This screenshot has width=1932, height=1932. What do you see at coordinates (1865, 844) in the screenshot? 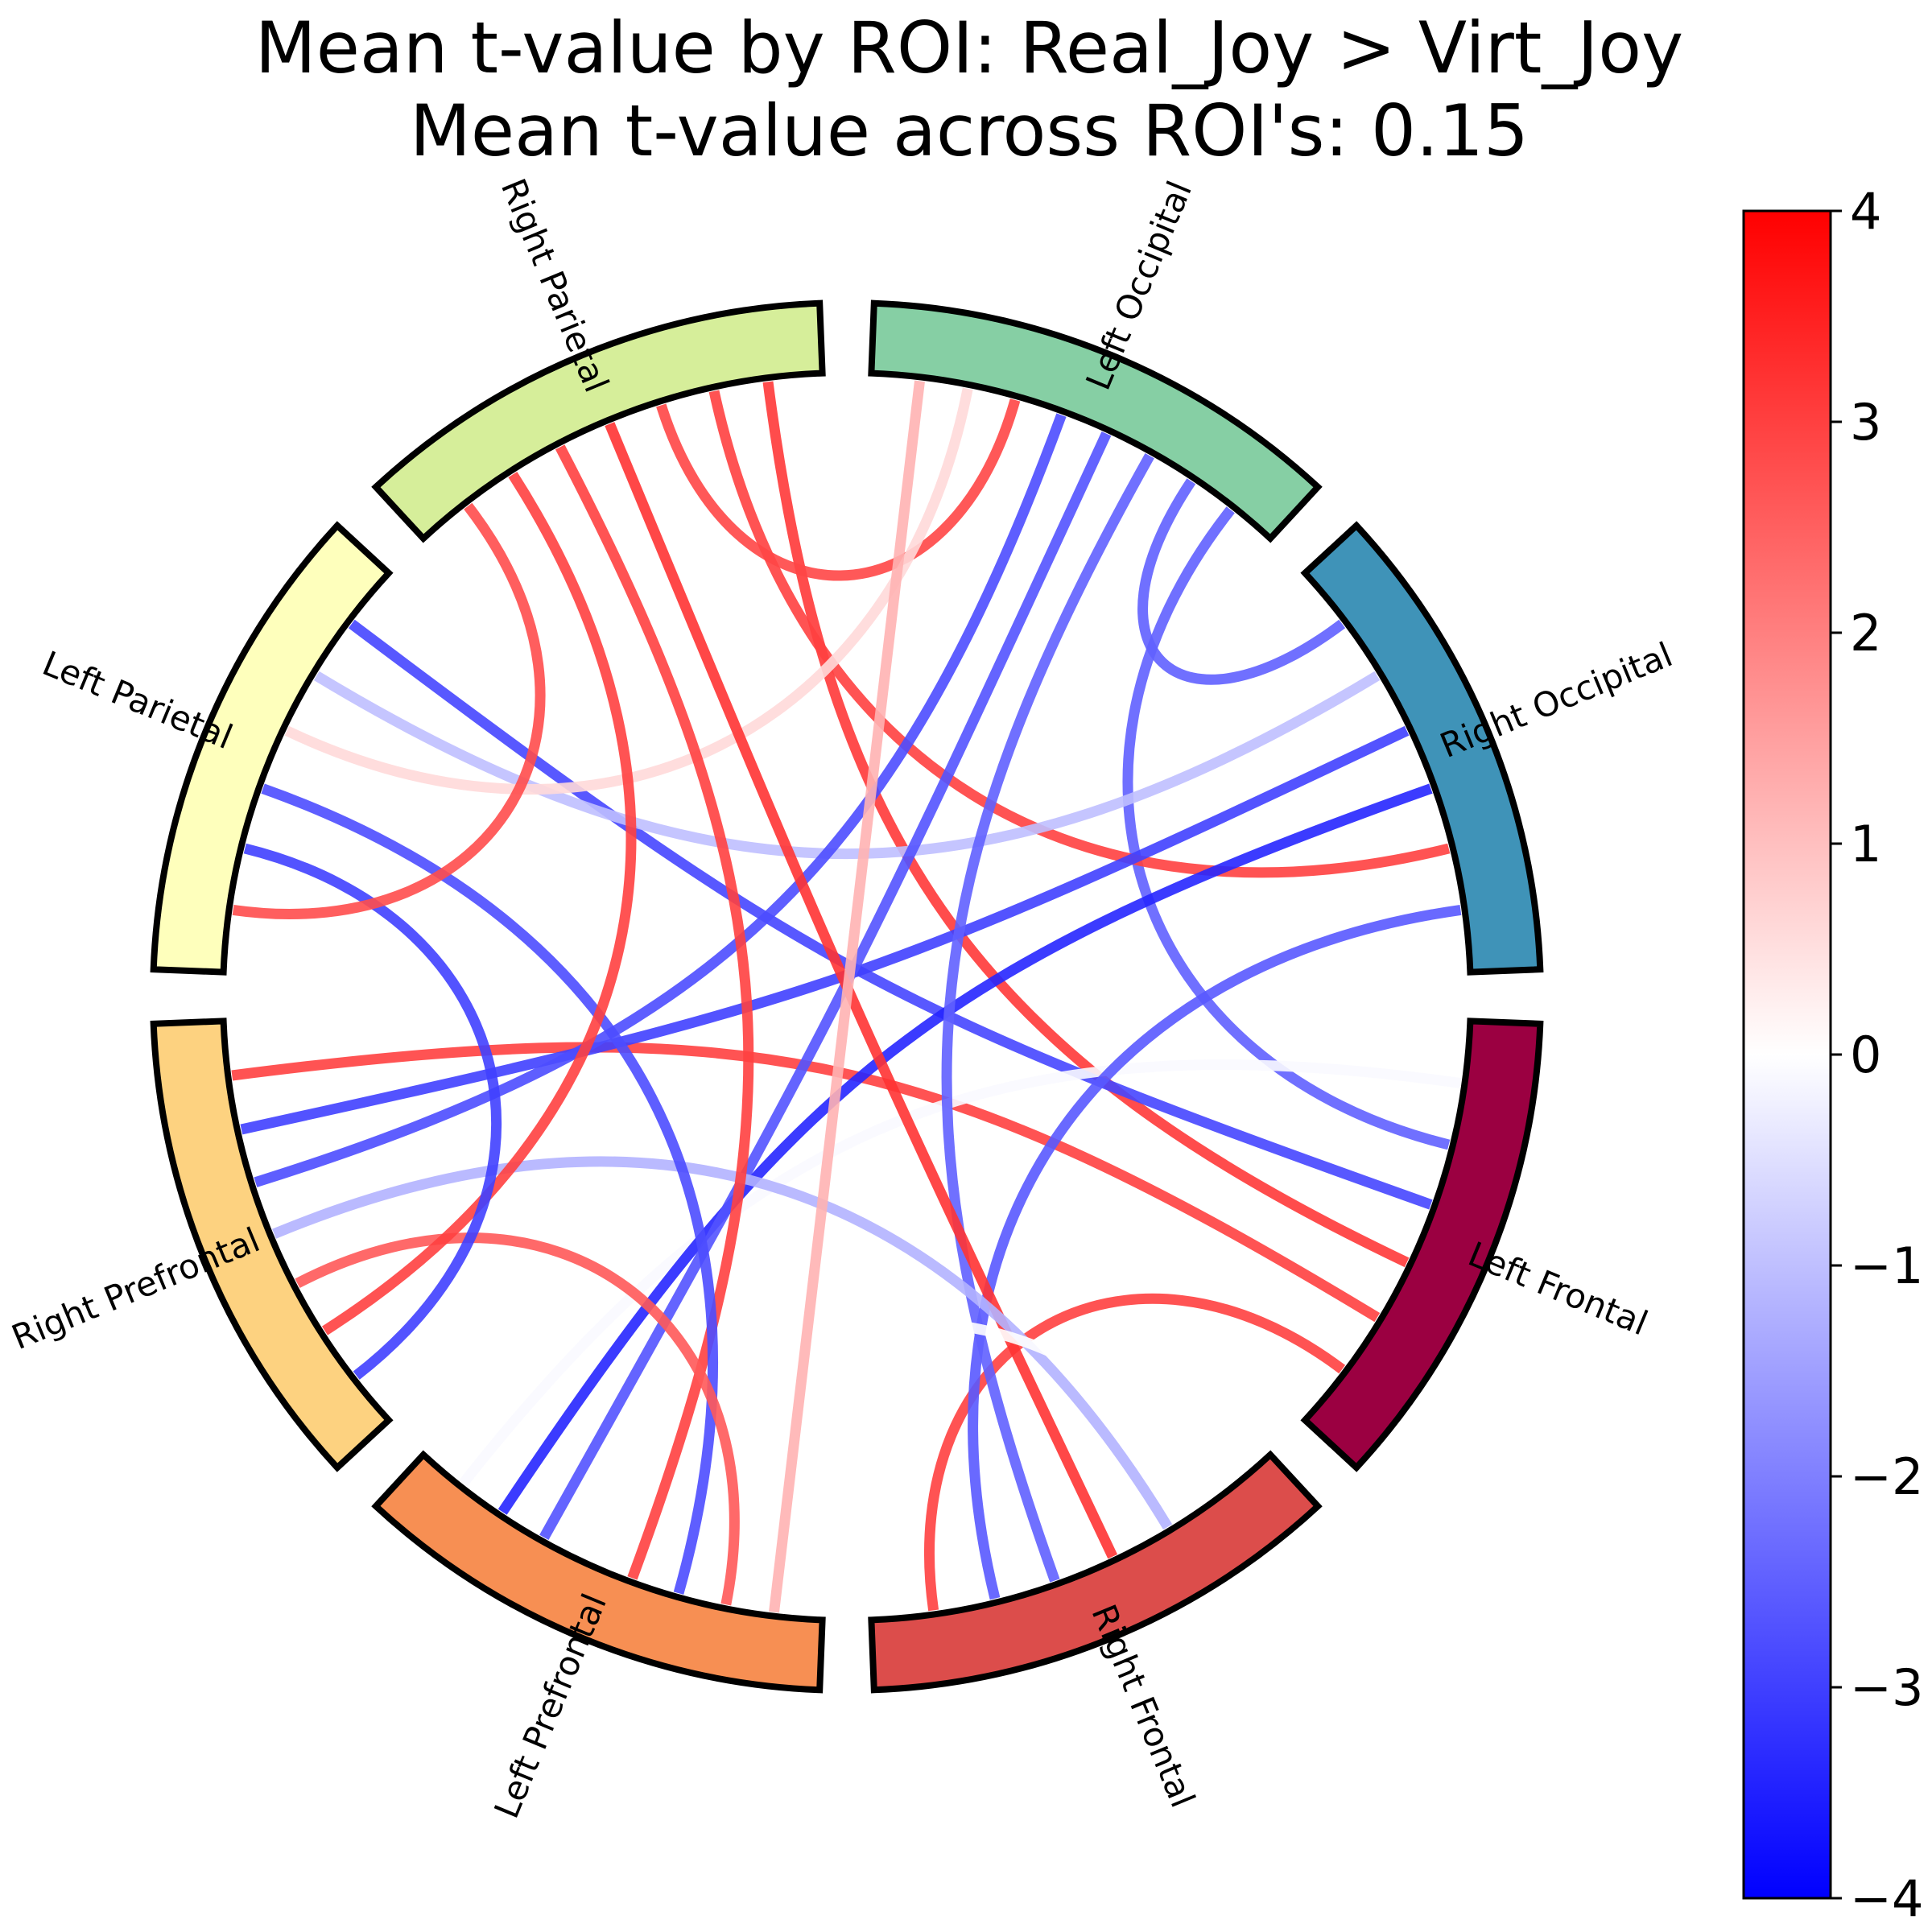
I see `colorbar-tick-label: 1` at bounding box center [1865, 844].